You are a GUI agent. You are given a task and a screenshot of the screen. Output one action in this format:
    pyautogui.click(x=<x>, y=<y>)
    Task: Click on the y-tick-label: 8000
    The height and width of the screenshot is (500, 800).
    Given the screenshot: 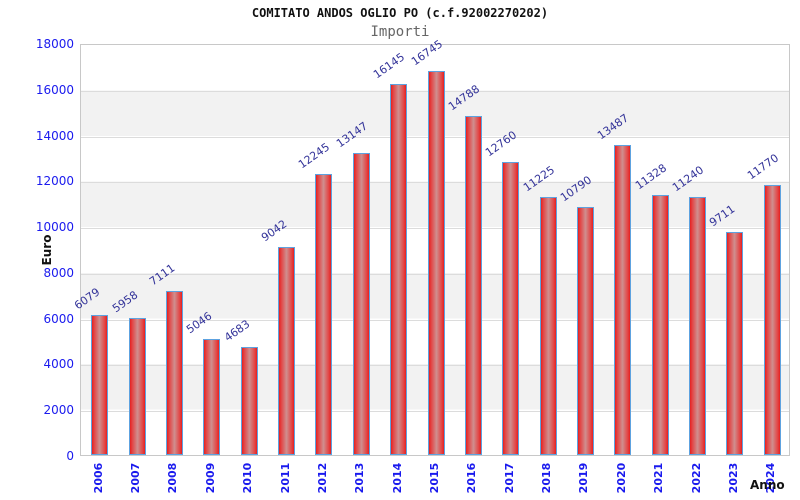 What is the action you would take?
    pyautogui.click(x=58, y=272)
    